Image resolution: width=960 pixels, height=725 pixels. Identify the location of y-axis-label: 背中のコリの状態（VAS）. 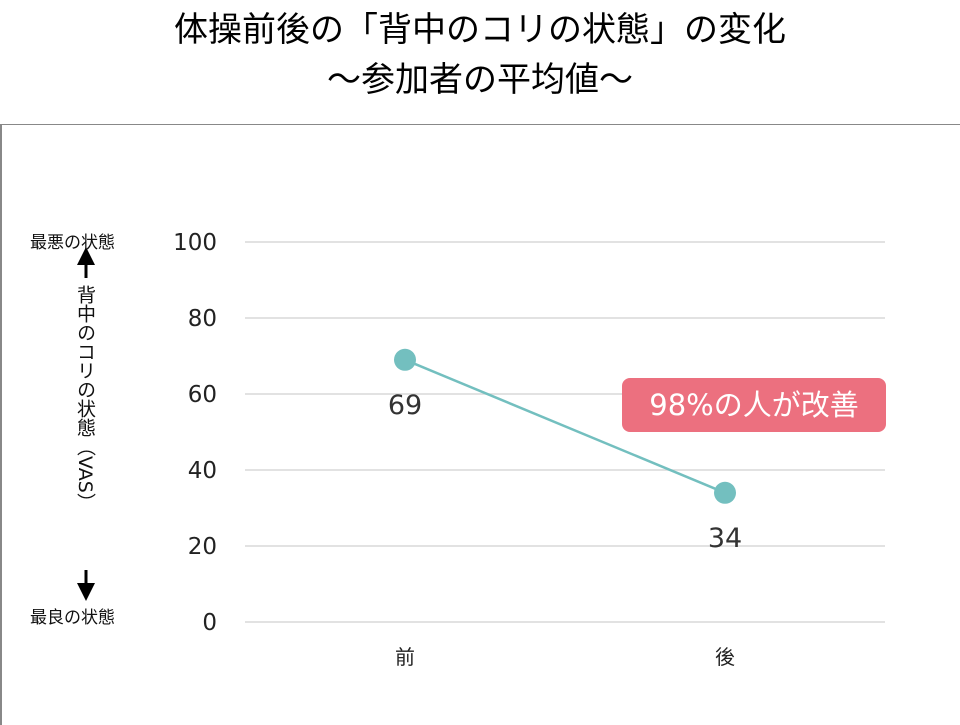
(85, 398).